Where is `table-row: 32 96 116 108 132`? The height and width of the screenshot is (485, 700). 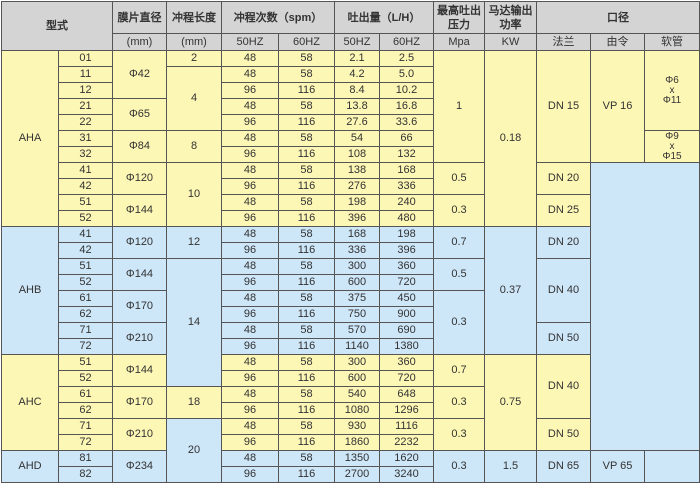
table-row: 32 96 116 108 132 is located at coordinates (351, 154).